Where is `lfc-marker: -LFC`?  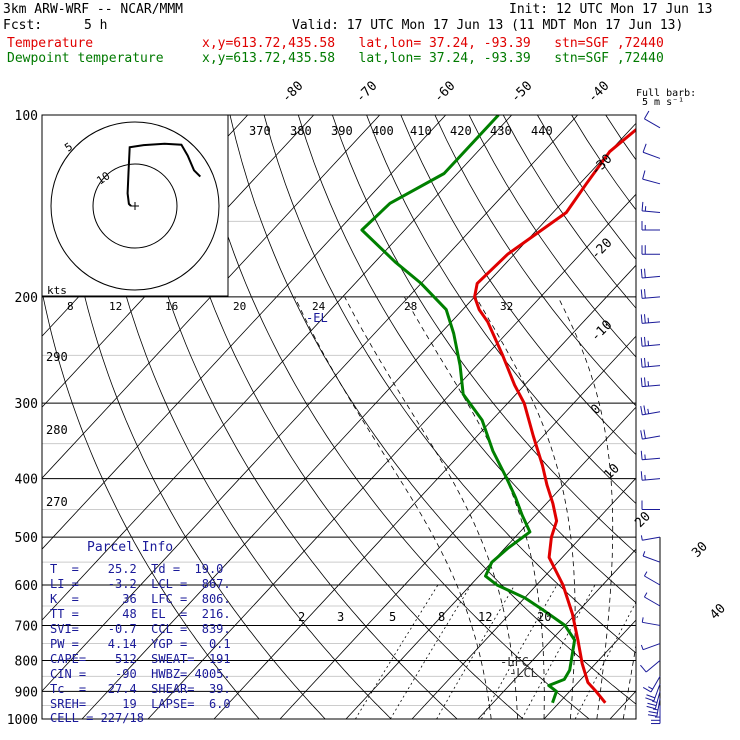 lfc-marker: -LFC is located at coordinates (514, 662).